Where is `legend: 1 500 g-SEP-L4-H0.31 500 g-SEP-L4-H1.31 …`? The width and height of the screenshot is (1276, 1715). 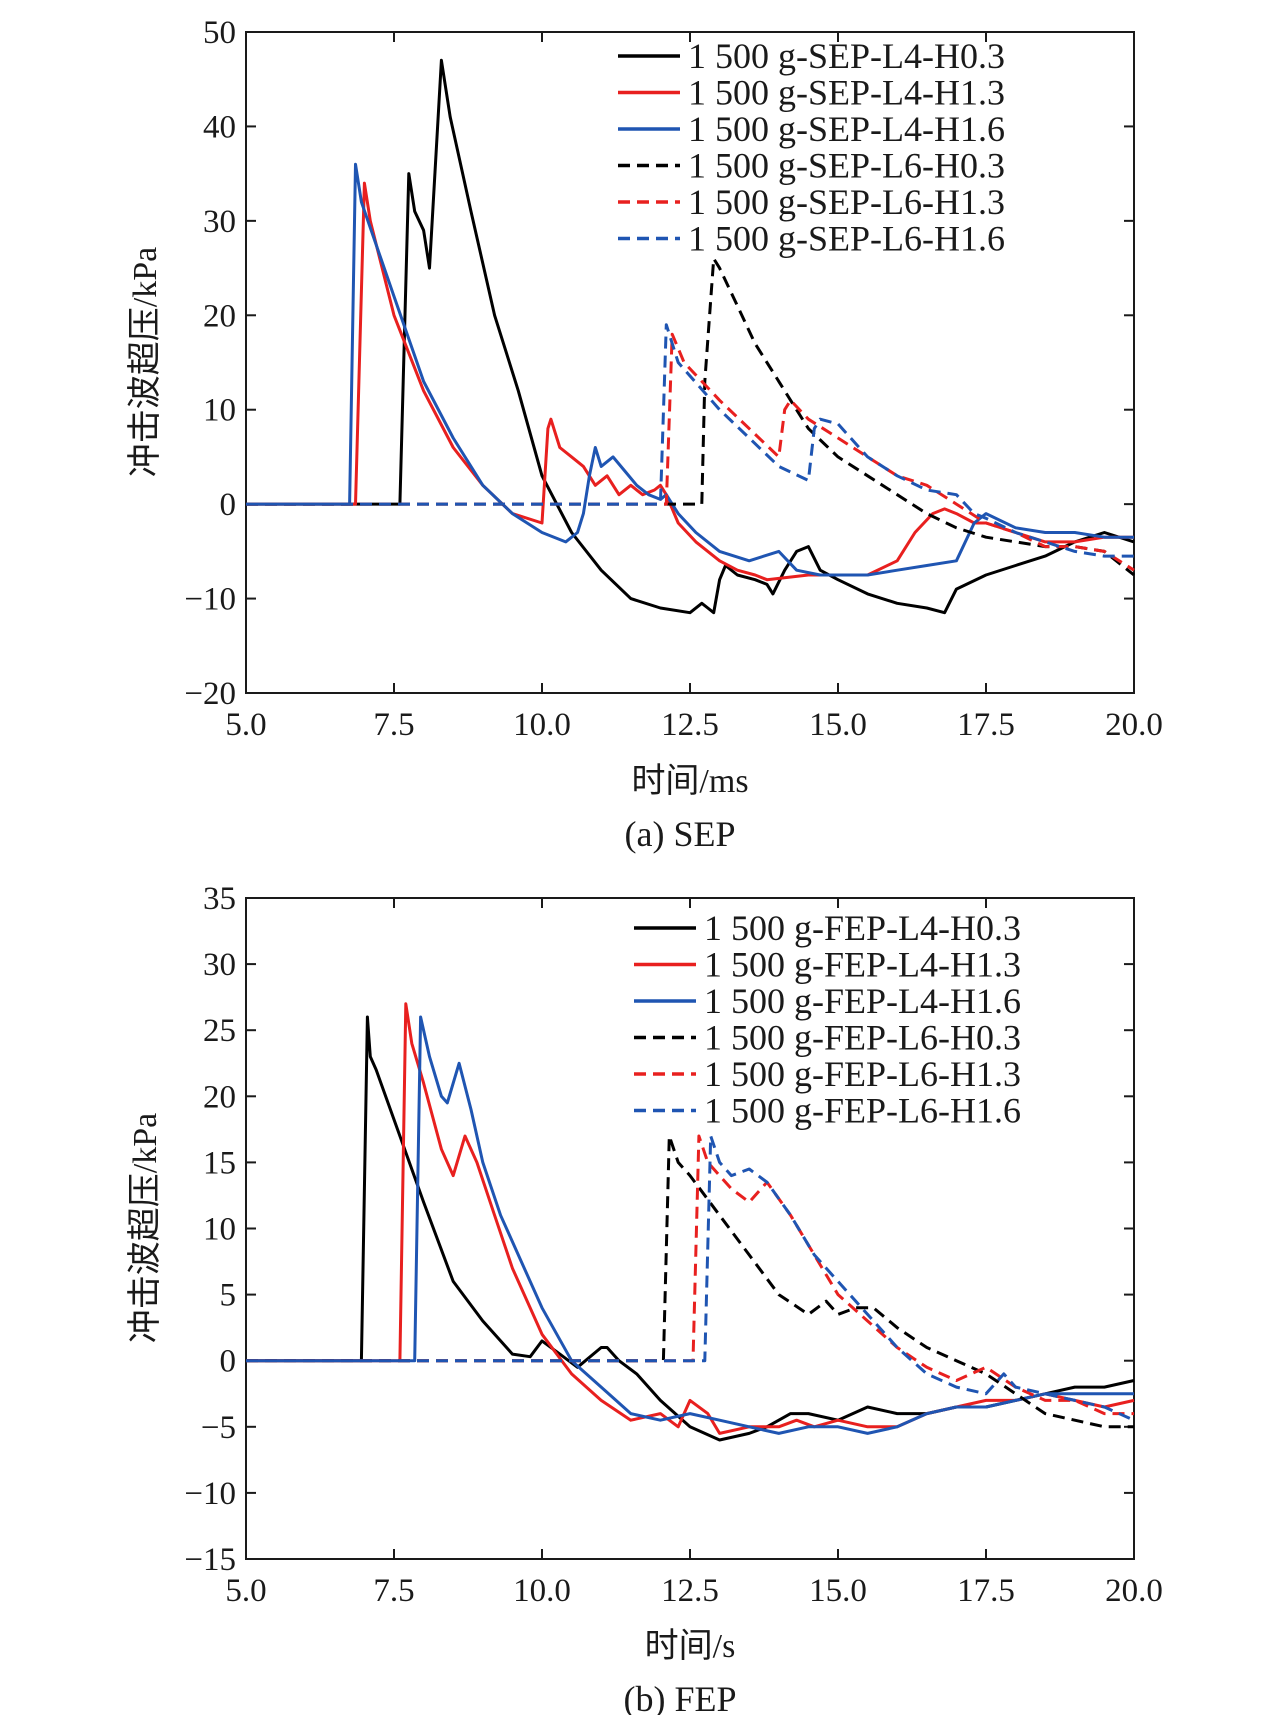 legend: 1 500 g-SEP-L4-H0.31 500 g-SEP-L4-H1.31 … is located at coordinates (811, 147).